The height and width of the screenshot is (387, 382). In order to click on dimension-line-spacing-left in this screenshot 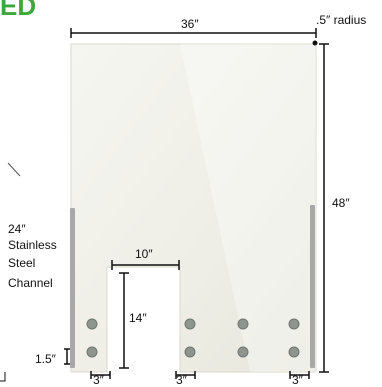, I will do `click(100, 375)`.